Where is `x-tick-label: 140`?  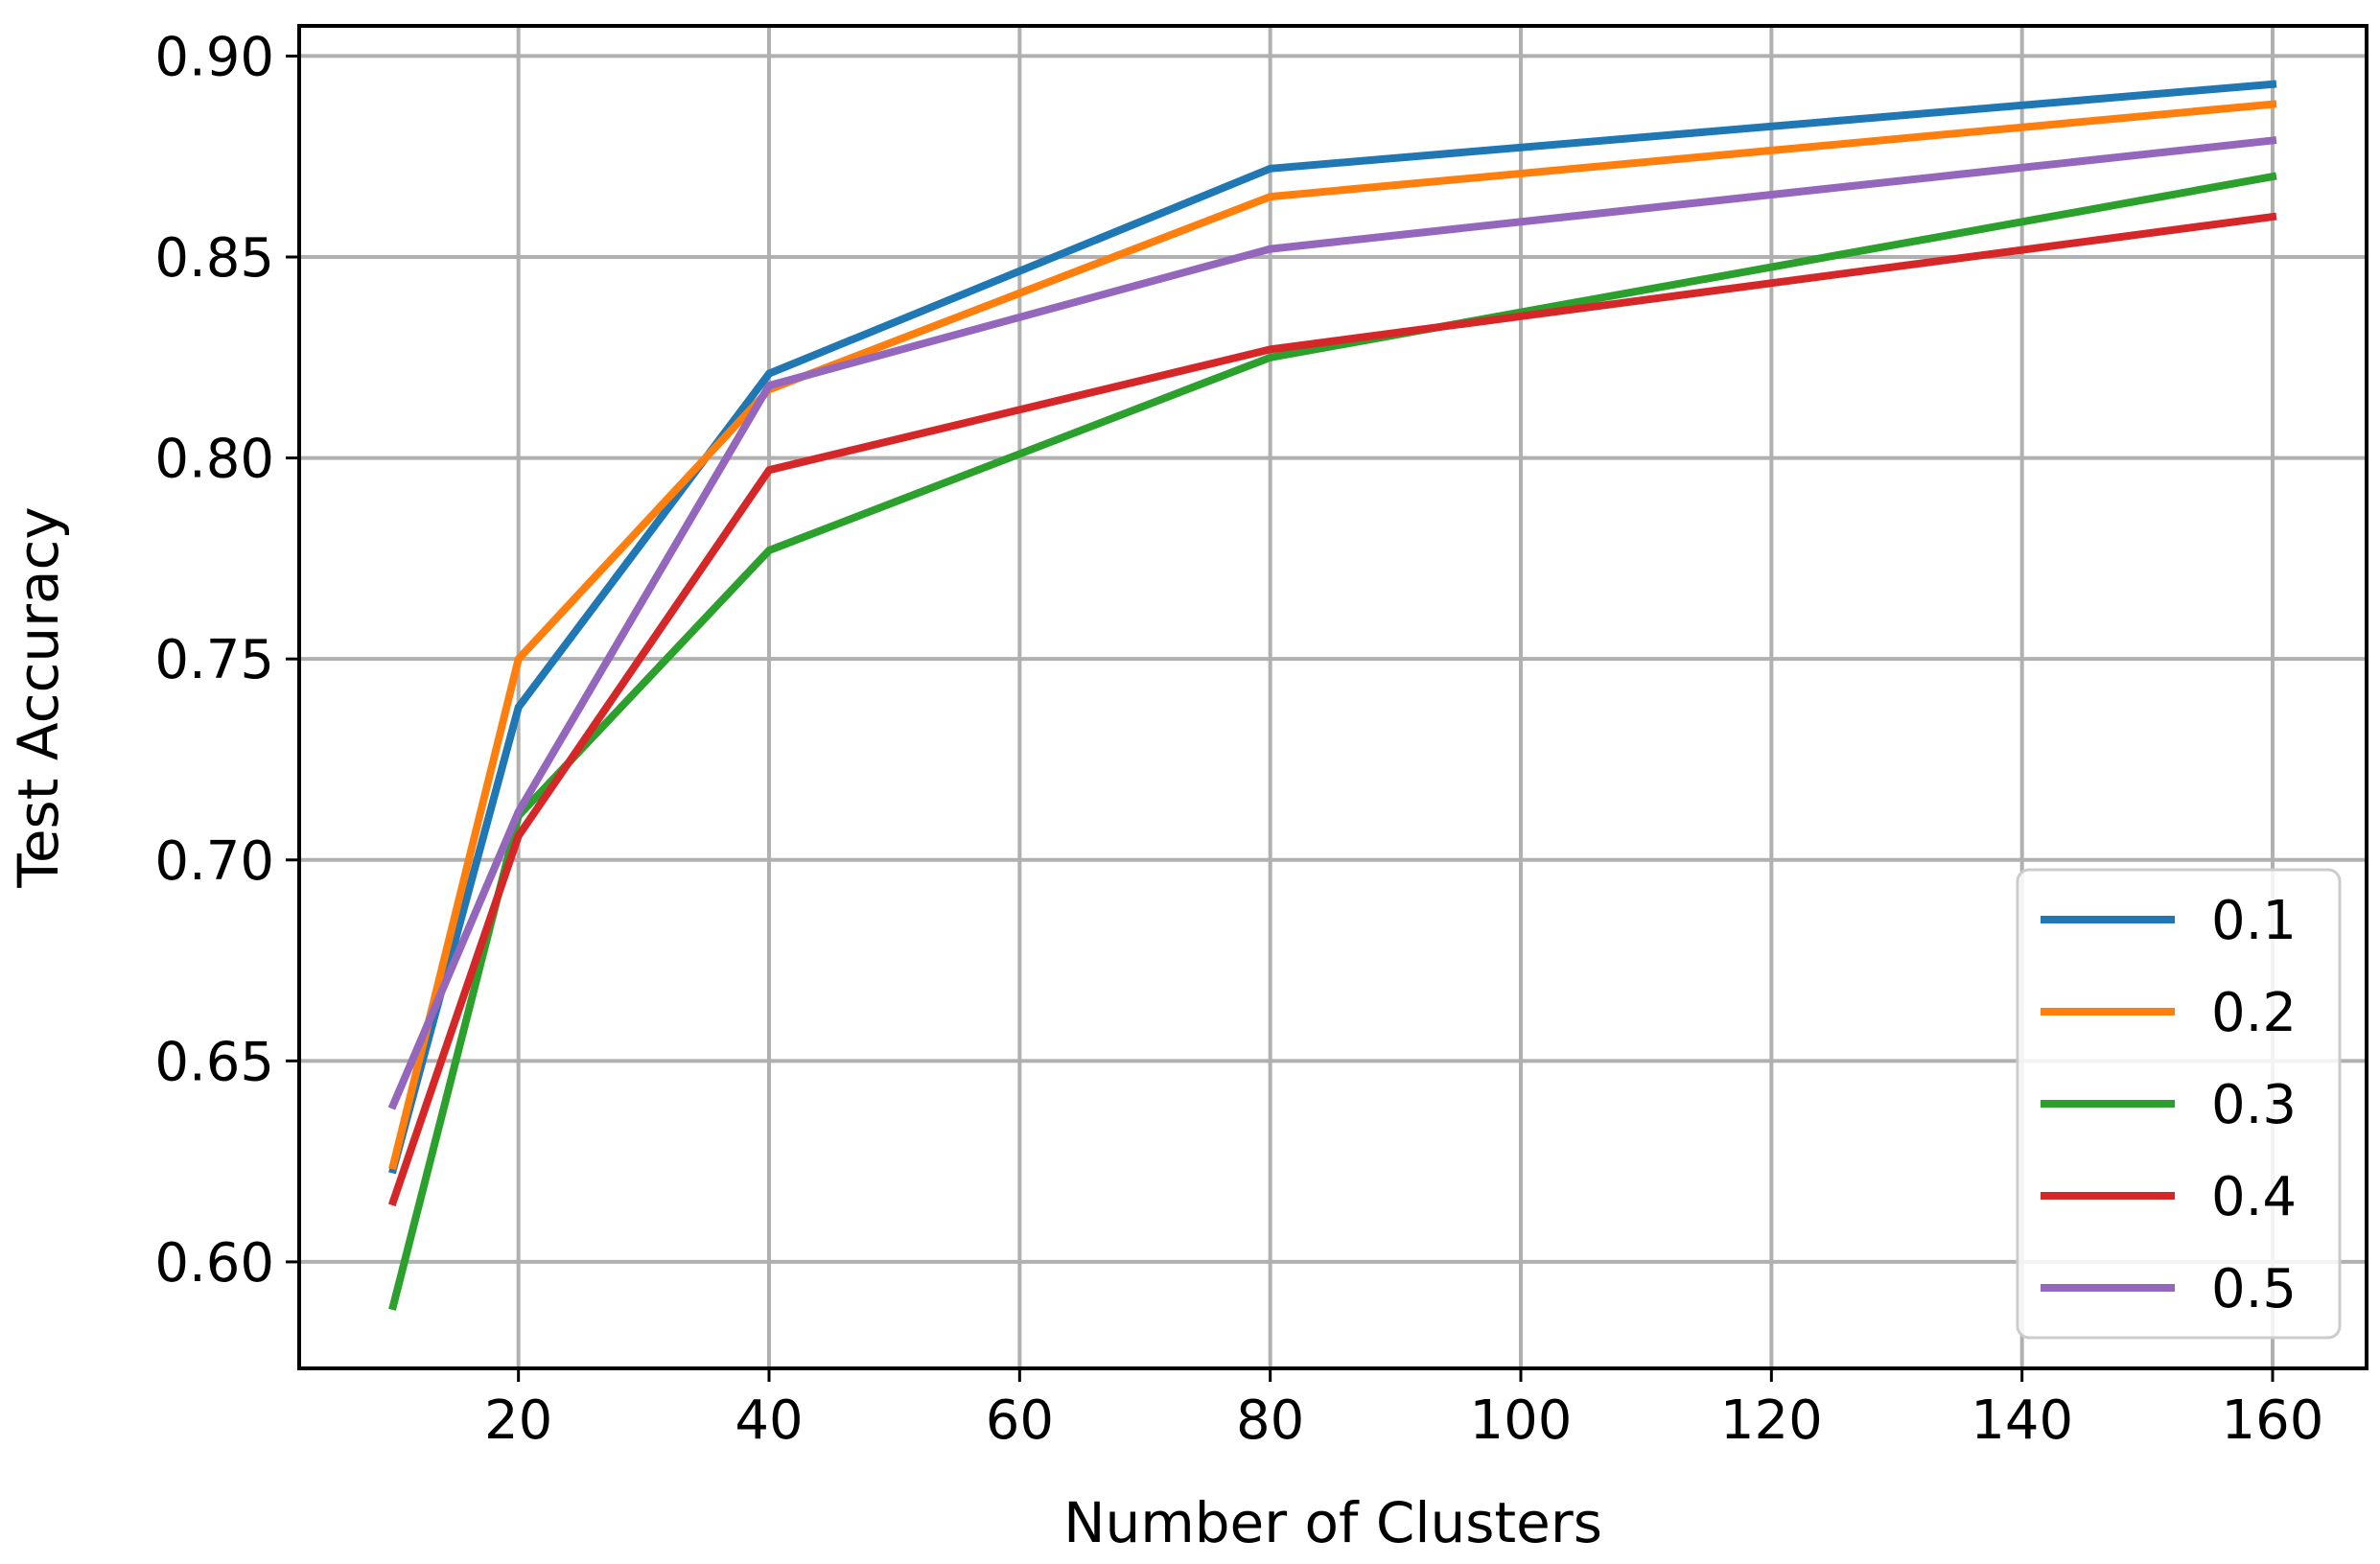 x-tick-label: 140 is located at coordinates (2022, 1421).